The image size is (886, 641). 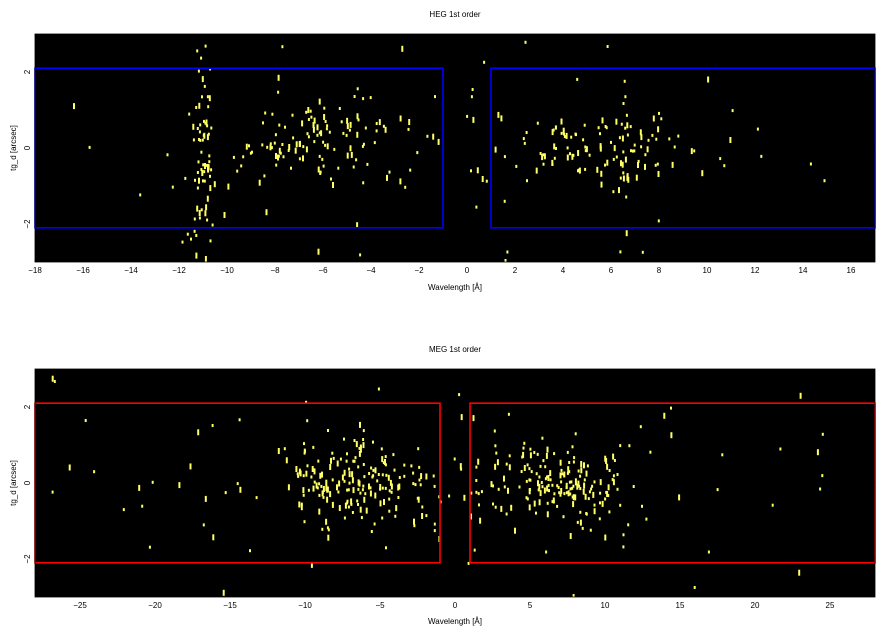 I want to click on meg-x-tick-label: −25, so click(x=80, y=605).